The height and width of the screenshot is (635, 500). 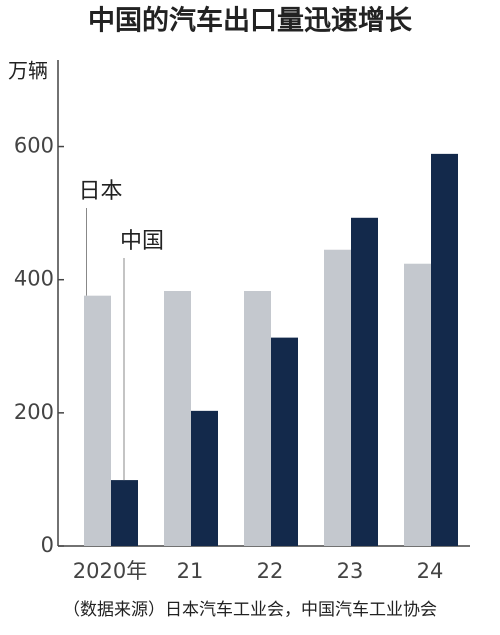 I want to click on x-tick-label: 21, so click(x=190, y=571).